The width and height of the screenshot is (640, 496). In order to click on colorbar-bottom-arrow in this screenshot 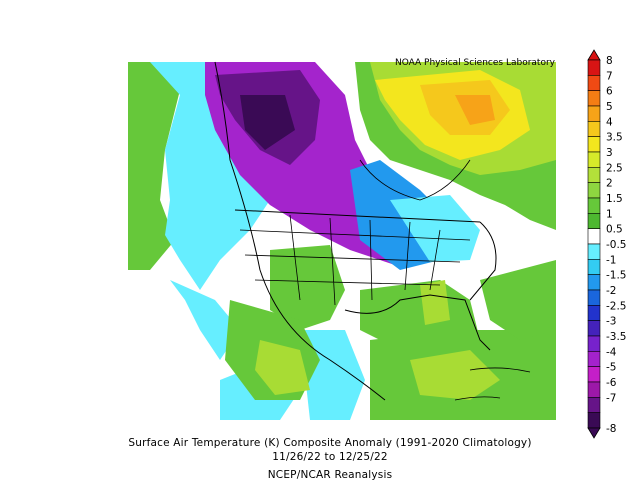, I will do `click(594, 433)`.